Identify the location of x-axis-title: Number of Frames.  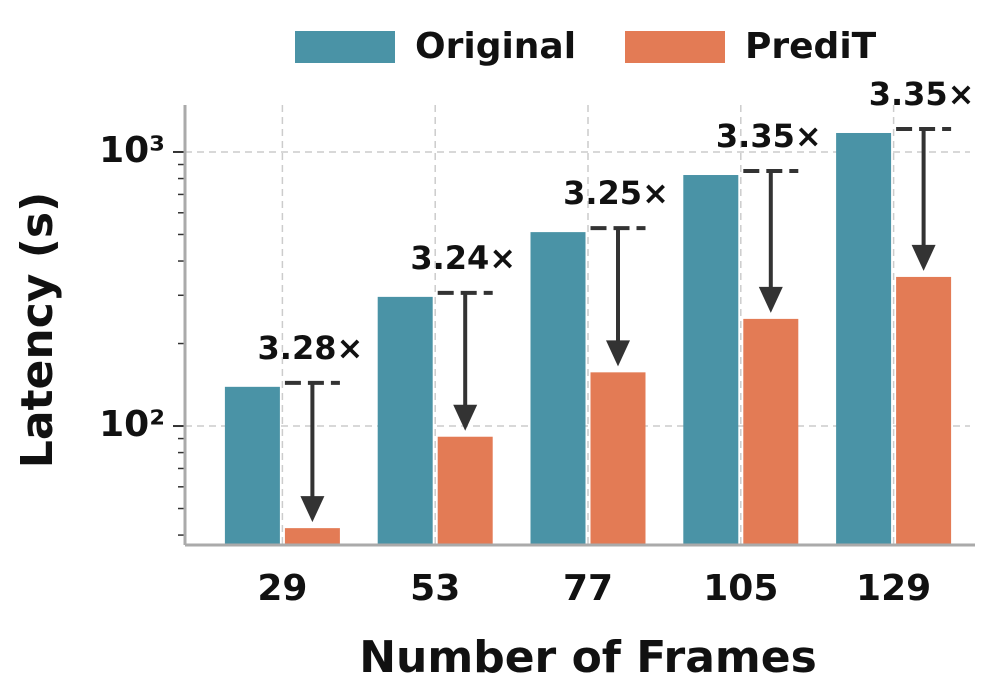
(588, 657).